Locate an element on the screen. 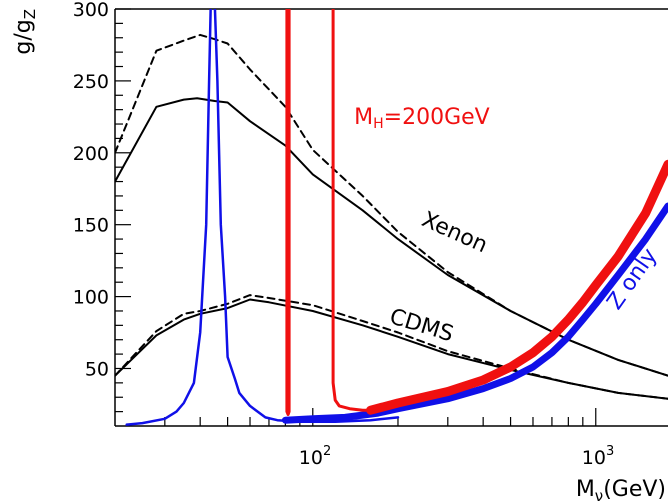  y-tick-label: 100 is located at coordinates (91, 298).